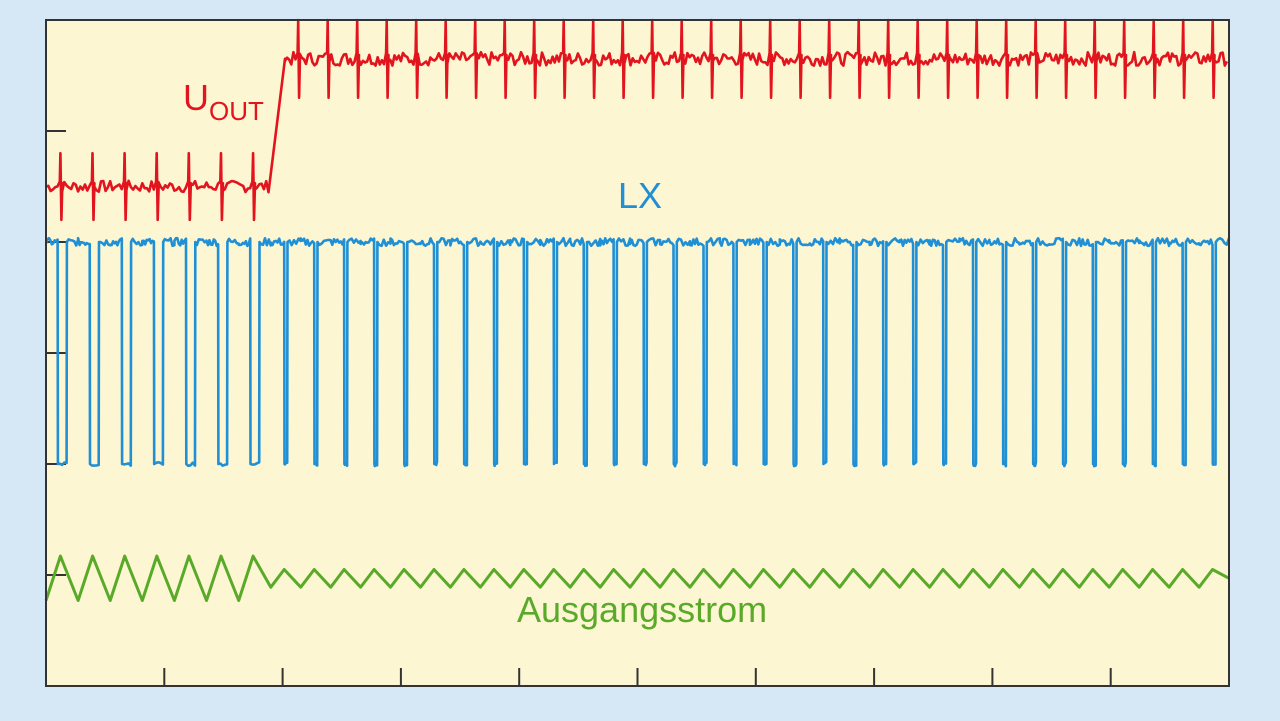  Describe the element at coordinates (637, 578) in the screenshot. I see `output-current-trace` at that location.